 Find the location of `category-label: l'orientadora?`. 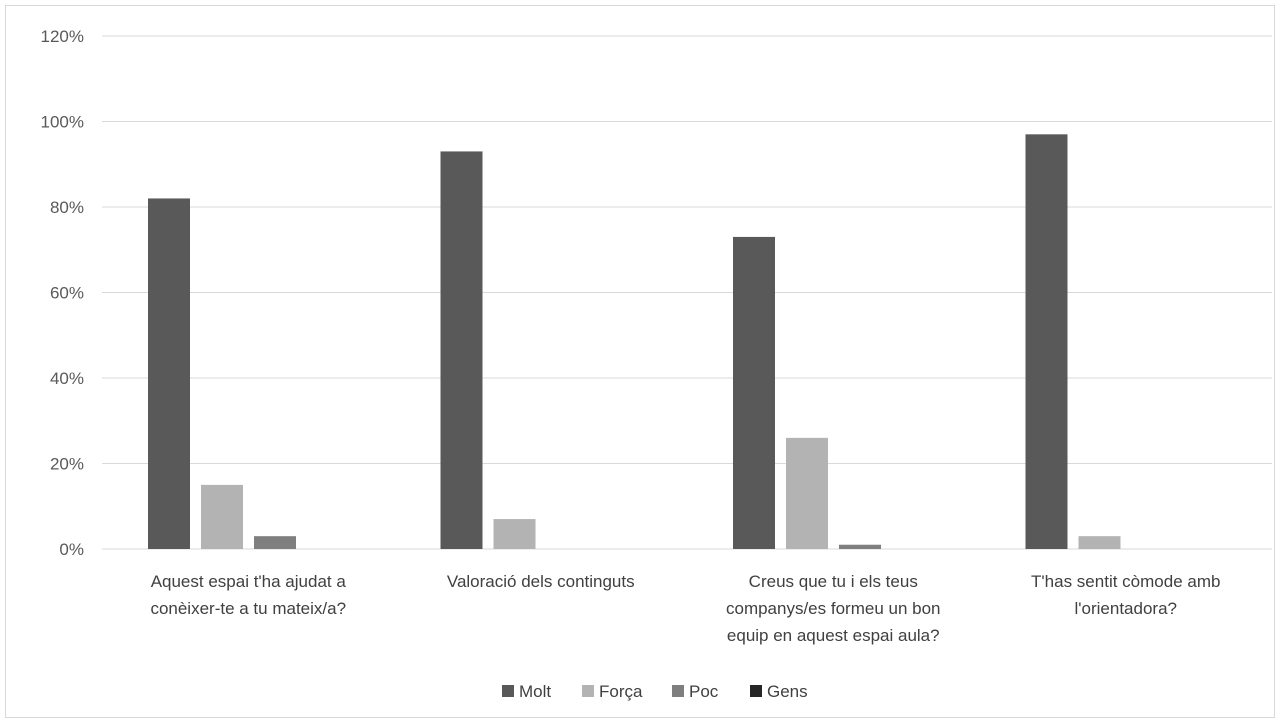

category-label: l'orientadora? is located at coordinates (1126, 608).